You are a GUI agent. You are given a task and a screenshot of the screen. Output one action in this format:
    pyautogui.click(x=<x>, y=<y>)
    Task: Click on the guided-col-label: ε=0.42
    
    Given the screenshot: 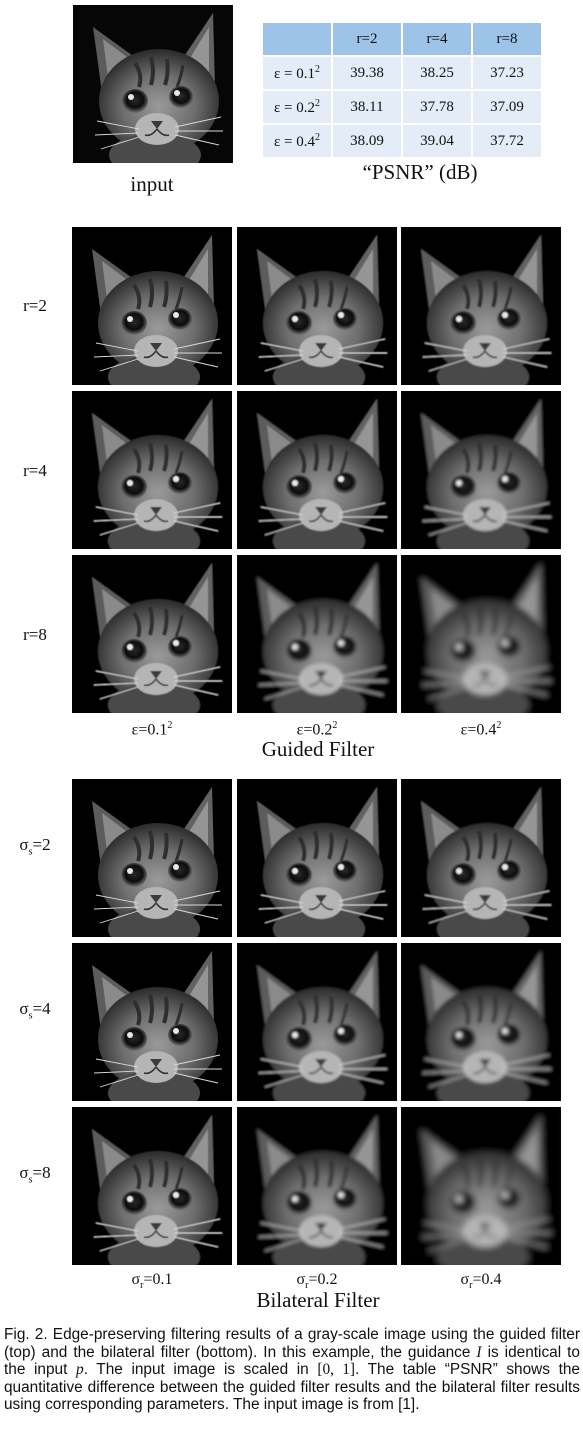 What is the action you would take?
    pyautogui.click(x=481, y=729)
    